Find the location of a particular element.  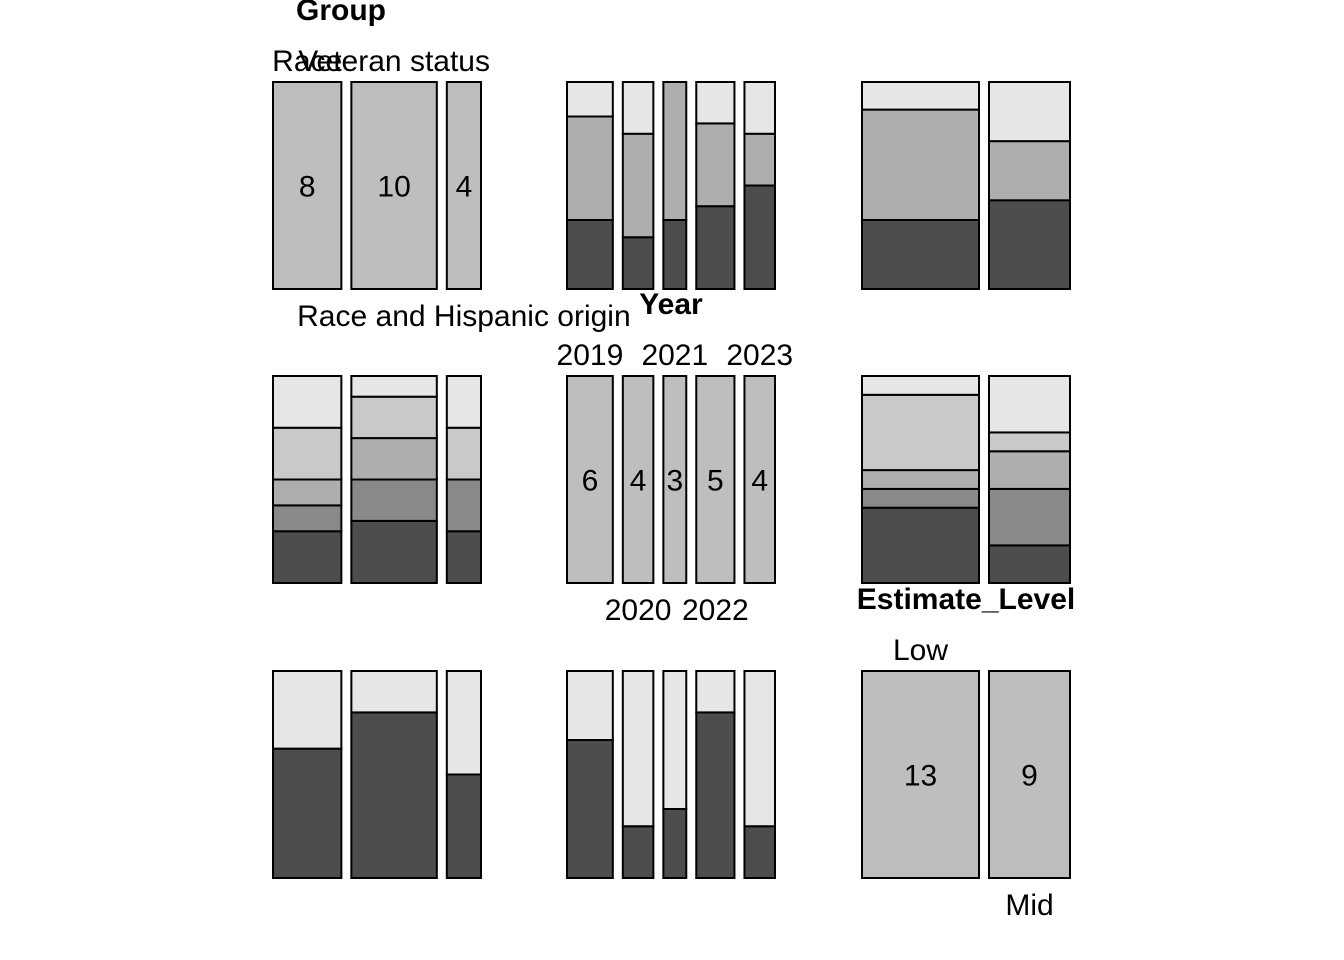

bar-Year-2019 is located at coordinates (590, 479).